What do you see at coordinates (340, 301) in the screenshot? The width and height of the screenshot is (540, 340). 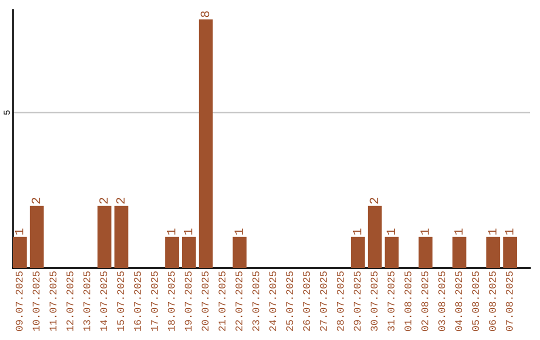 I see `x-tick-label: 28.07.2025` at bounding box center [340, 301].